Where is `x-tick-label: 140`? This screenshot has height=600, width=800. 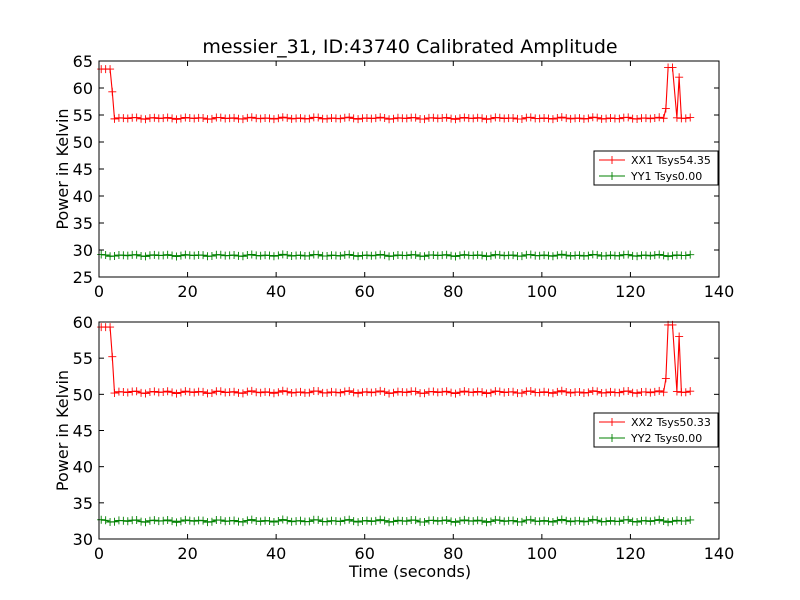 x-tick-label: 140 is located at coordinates (719, 553).